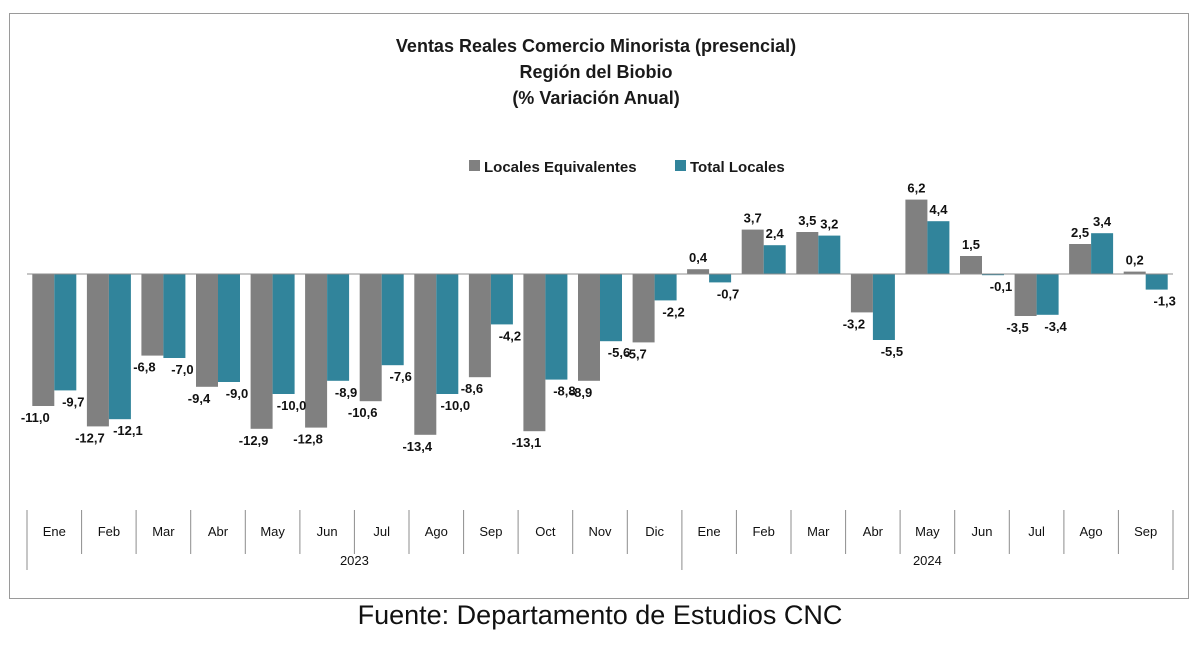  I want to click on data-label: -3,5, so click(1017, 327).